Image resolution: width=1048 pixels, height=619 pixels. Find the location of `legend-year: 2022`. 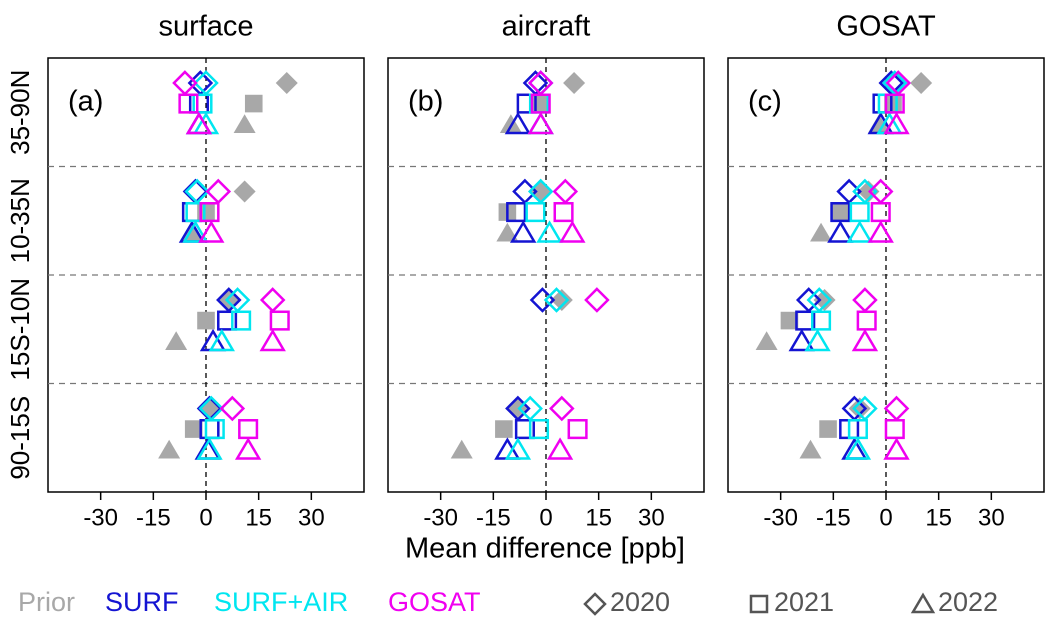

legend-year: 2022 is located at coordinates (968, 602).